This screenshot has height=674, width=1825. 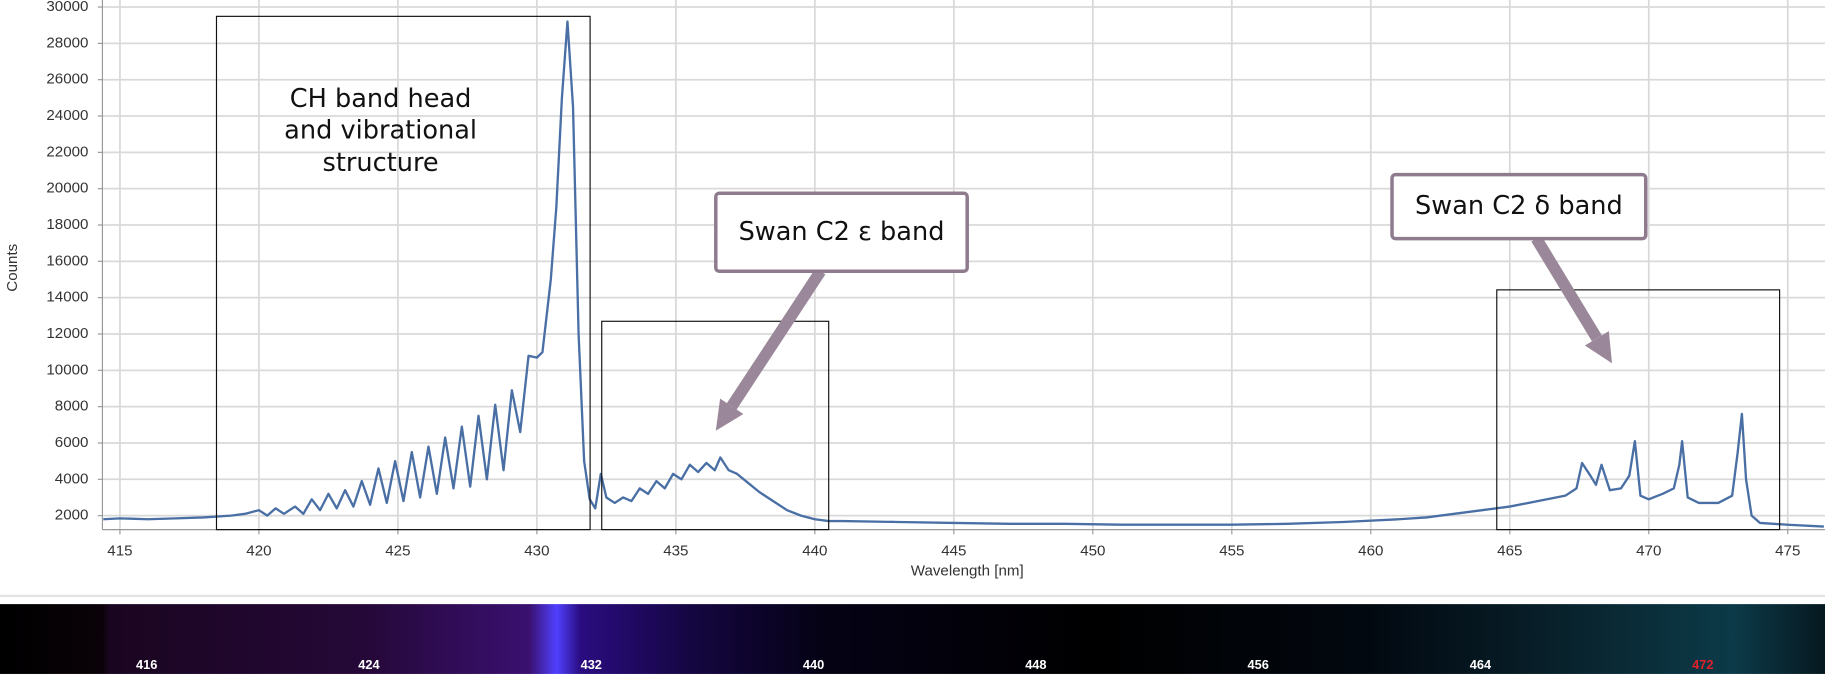 I want to click on x-axis-label: Wavelength [nm], so click(x=967, y=571).